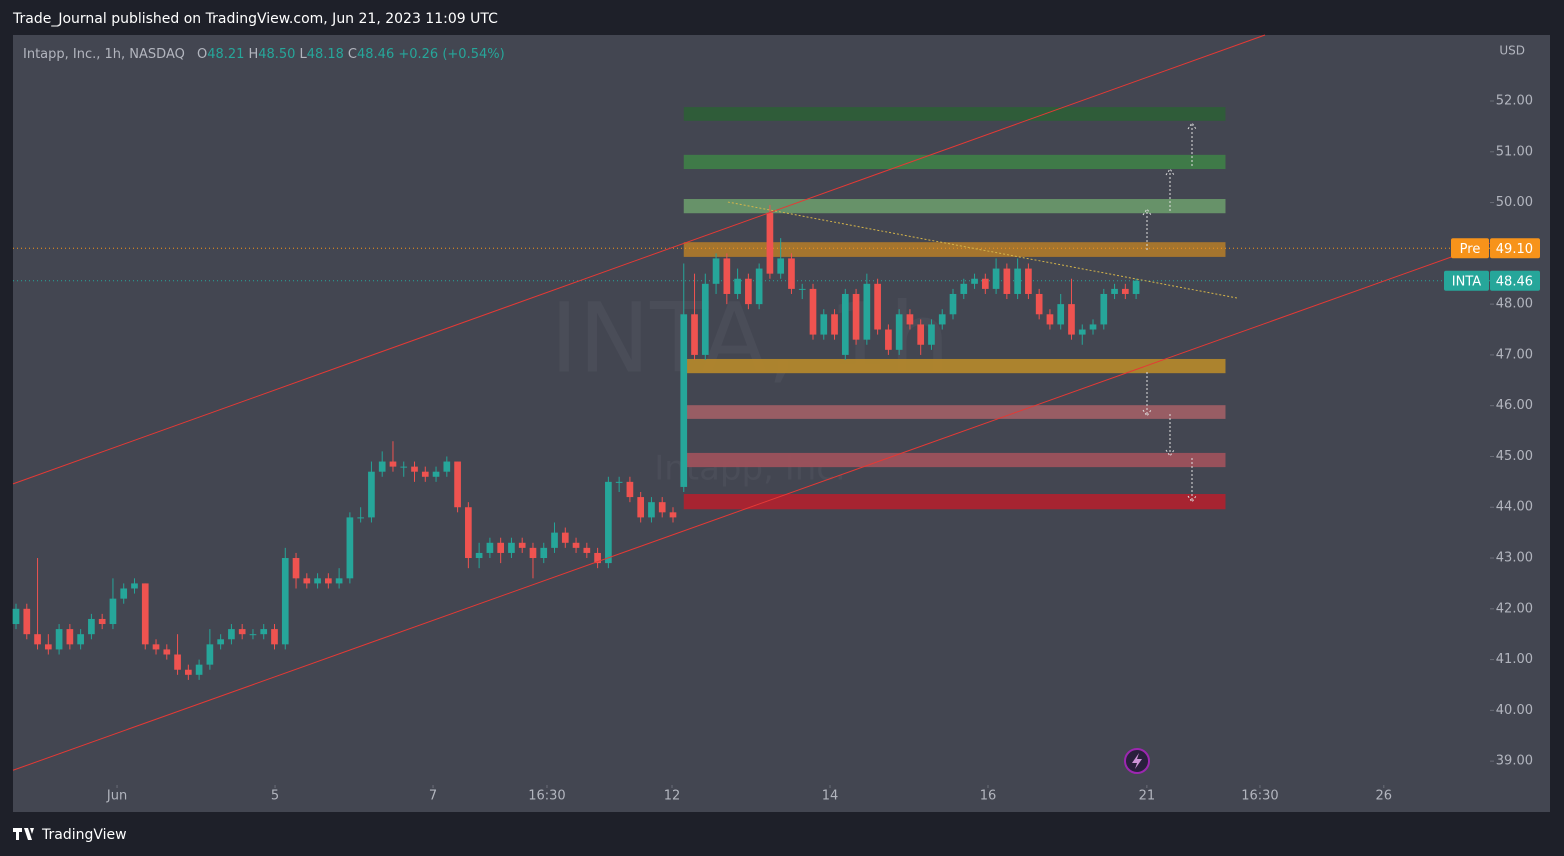 The image size is (1564, 856). What do you see at coordinates (1514, 202) in the screenshot?
I see `y-tick-label: 50.00` at bounding box center [1514, 202].